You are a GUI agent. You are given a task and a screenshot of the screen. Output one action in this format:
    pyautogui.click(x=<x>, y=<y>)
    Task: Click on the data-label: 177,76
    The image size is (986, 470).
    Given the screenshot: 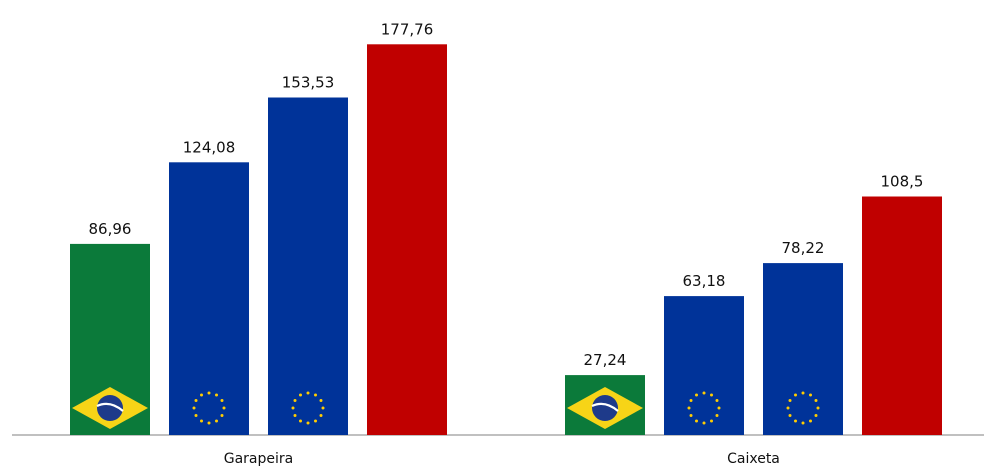 What is the action you would take?
    pyautogui.click(x=407, y=29)
    